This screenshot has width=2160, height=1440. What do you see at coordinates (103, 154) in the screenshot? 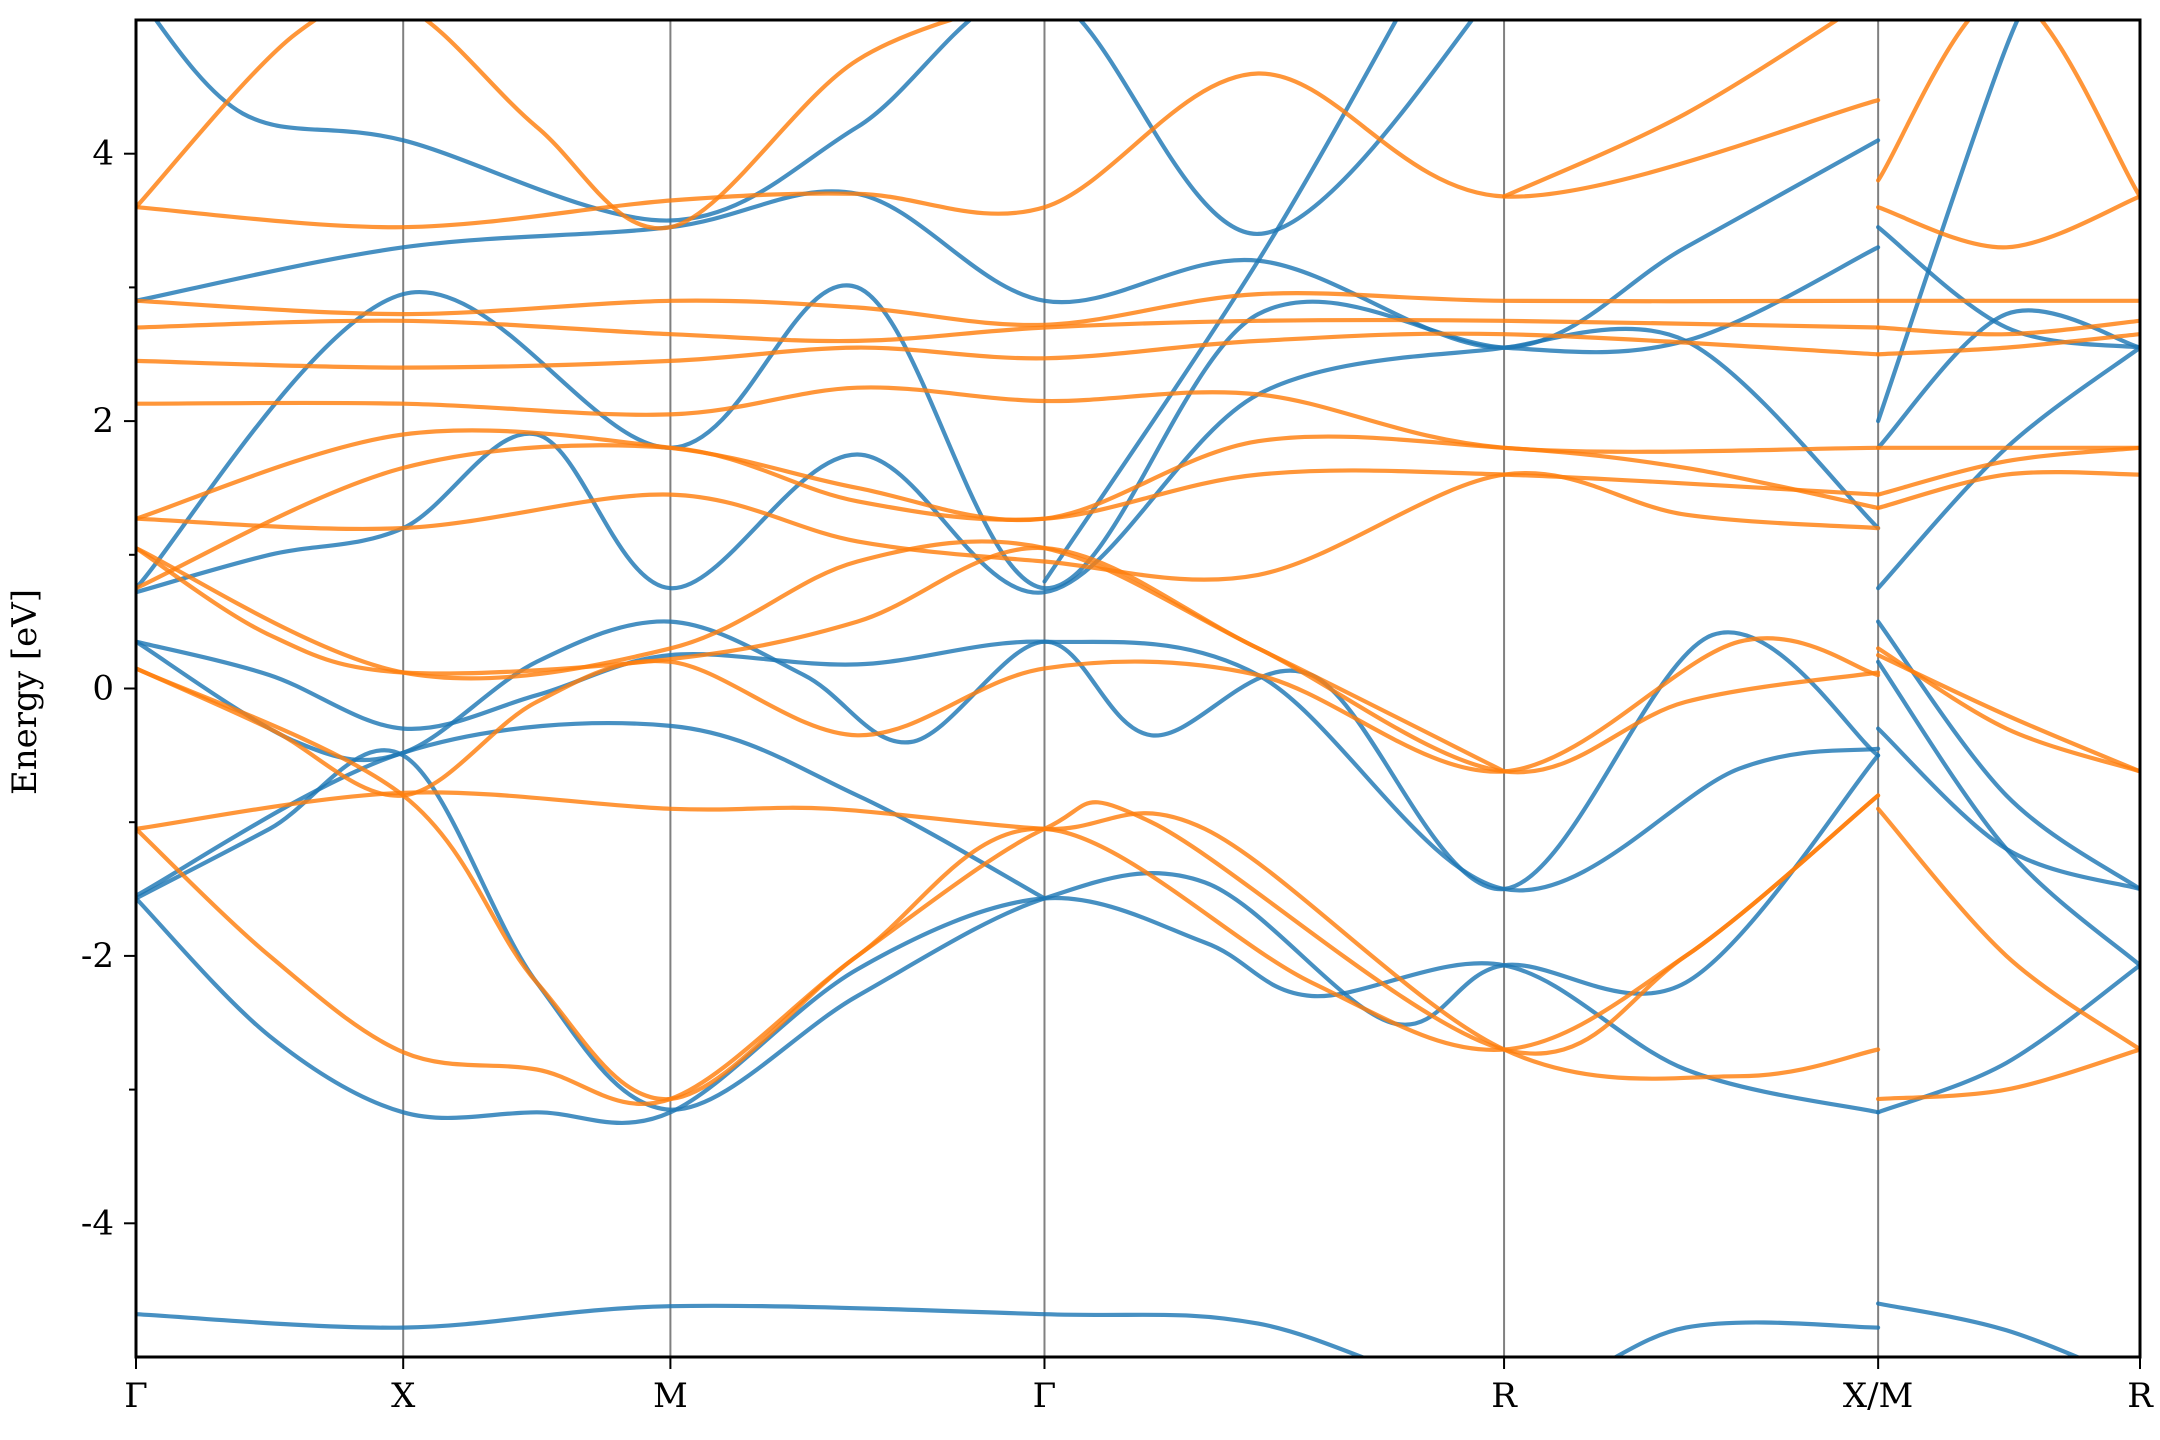
I see `y-tick-label: 4` at bounding box center [103, 154].